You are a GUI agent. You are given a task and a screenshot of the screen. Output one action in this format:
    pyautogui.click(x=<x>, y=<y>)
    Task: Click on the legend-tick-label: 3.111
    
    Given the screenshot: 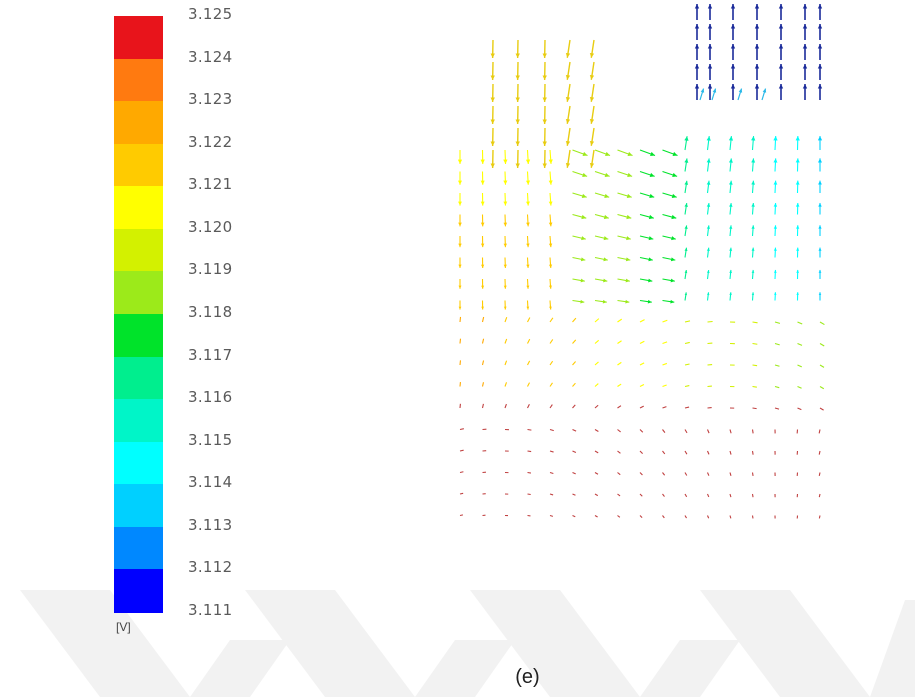 What is the action you would take?
    pyautogui.click(x=210, y=610)
    